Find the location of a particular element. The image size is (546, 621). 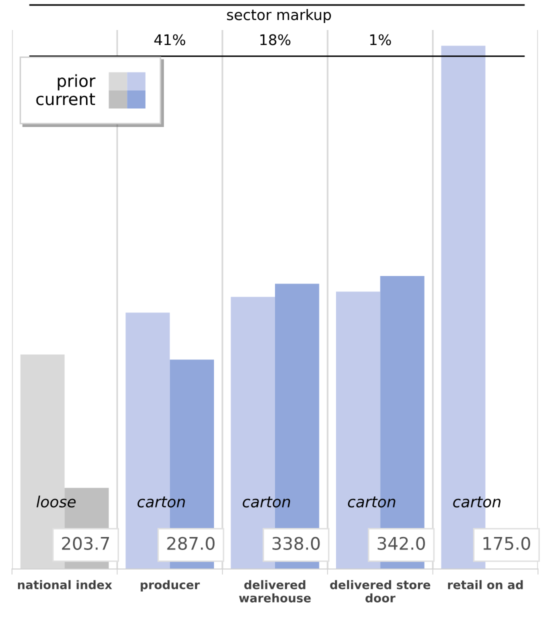

annotation: loose is located at coordinates (56, 502).